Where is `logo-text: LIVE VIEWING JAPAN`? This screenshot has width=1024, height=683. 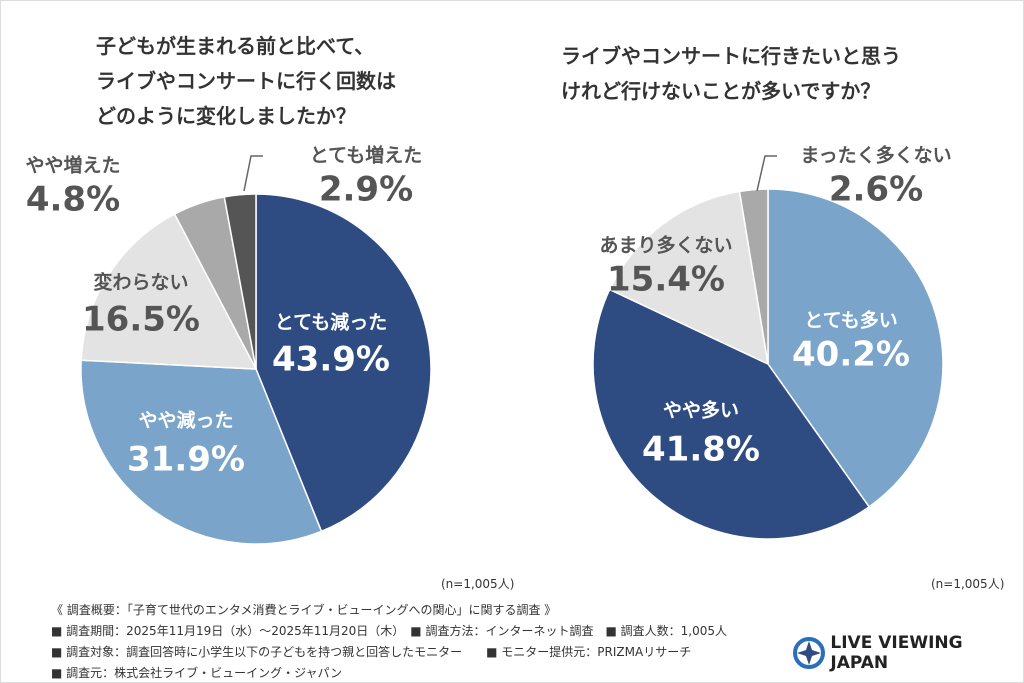
logo-text: LIVE VIEWING JAPAN is located at coordinates (896, 653).